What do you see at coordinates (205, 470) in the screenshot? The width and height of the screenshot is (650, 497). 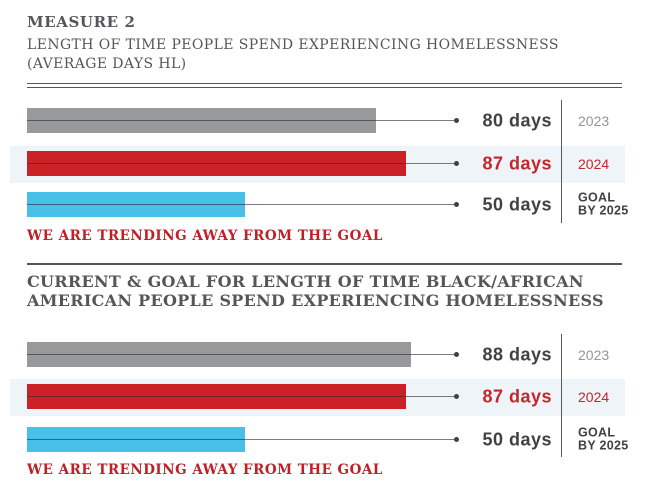 I see `trend-note-baa: WE ARE TRENDING AWAY FROM THE GOAL` at bounding box center [205, 470].